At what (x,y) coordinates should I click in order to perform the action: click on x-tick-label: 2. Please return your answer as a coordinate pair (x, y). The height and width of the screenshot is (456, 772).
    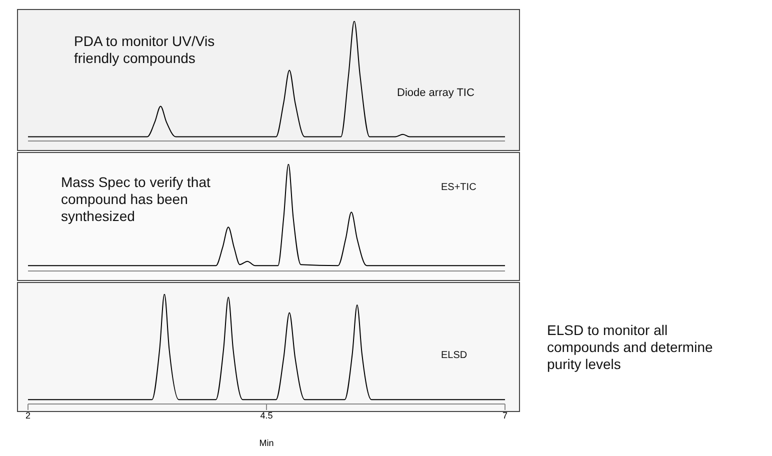
    Looking at the image, I should click on (28, 415).